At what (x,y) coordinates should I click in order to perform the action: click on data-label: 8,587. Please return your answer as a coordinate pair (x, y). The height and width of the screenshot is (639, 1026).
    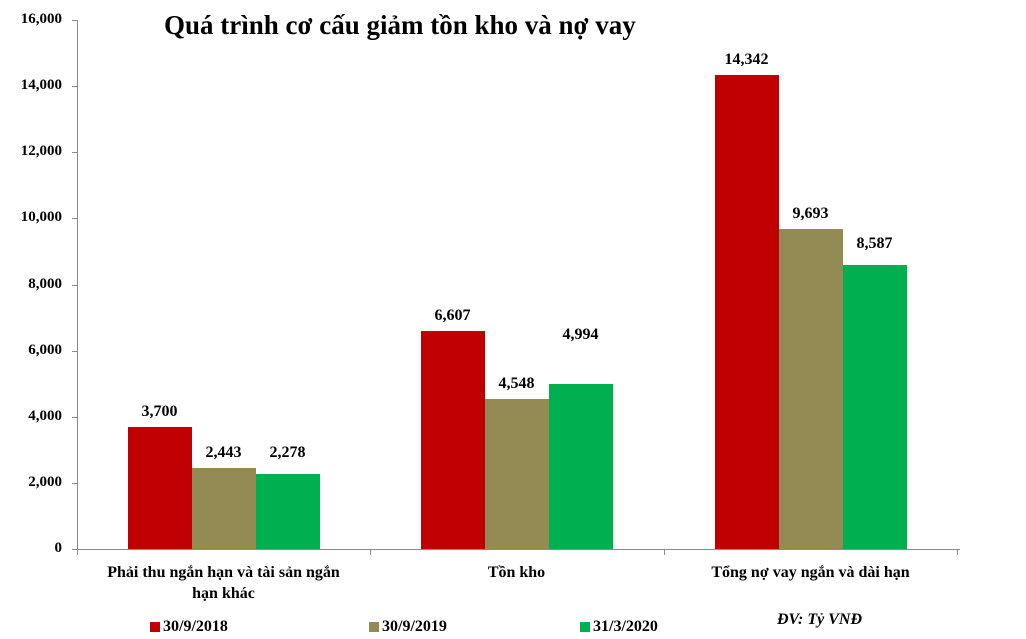
    Looking at the image, I should click on (874, 244).